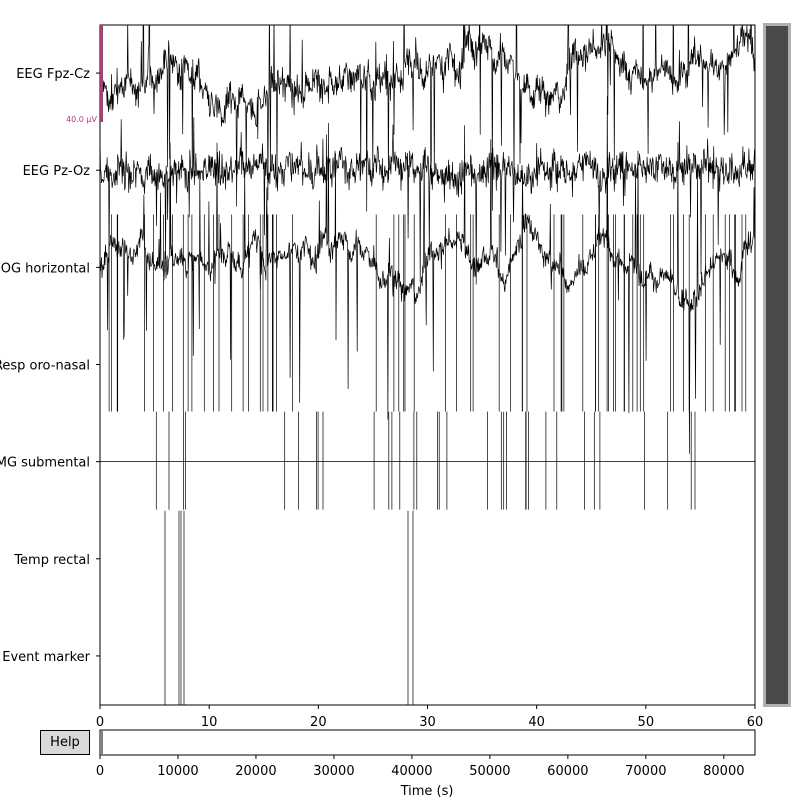 The height and width of the screenshot is (800, 800). Describe the element at coordinates (45, 366) in the screenshot. I see `channel-label: Resp oro-nasal` at that location.